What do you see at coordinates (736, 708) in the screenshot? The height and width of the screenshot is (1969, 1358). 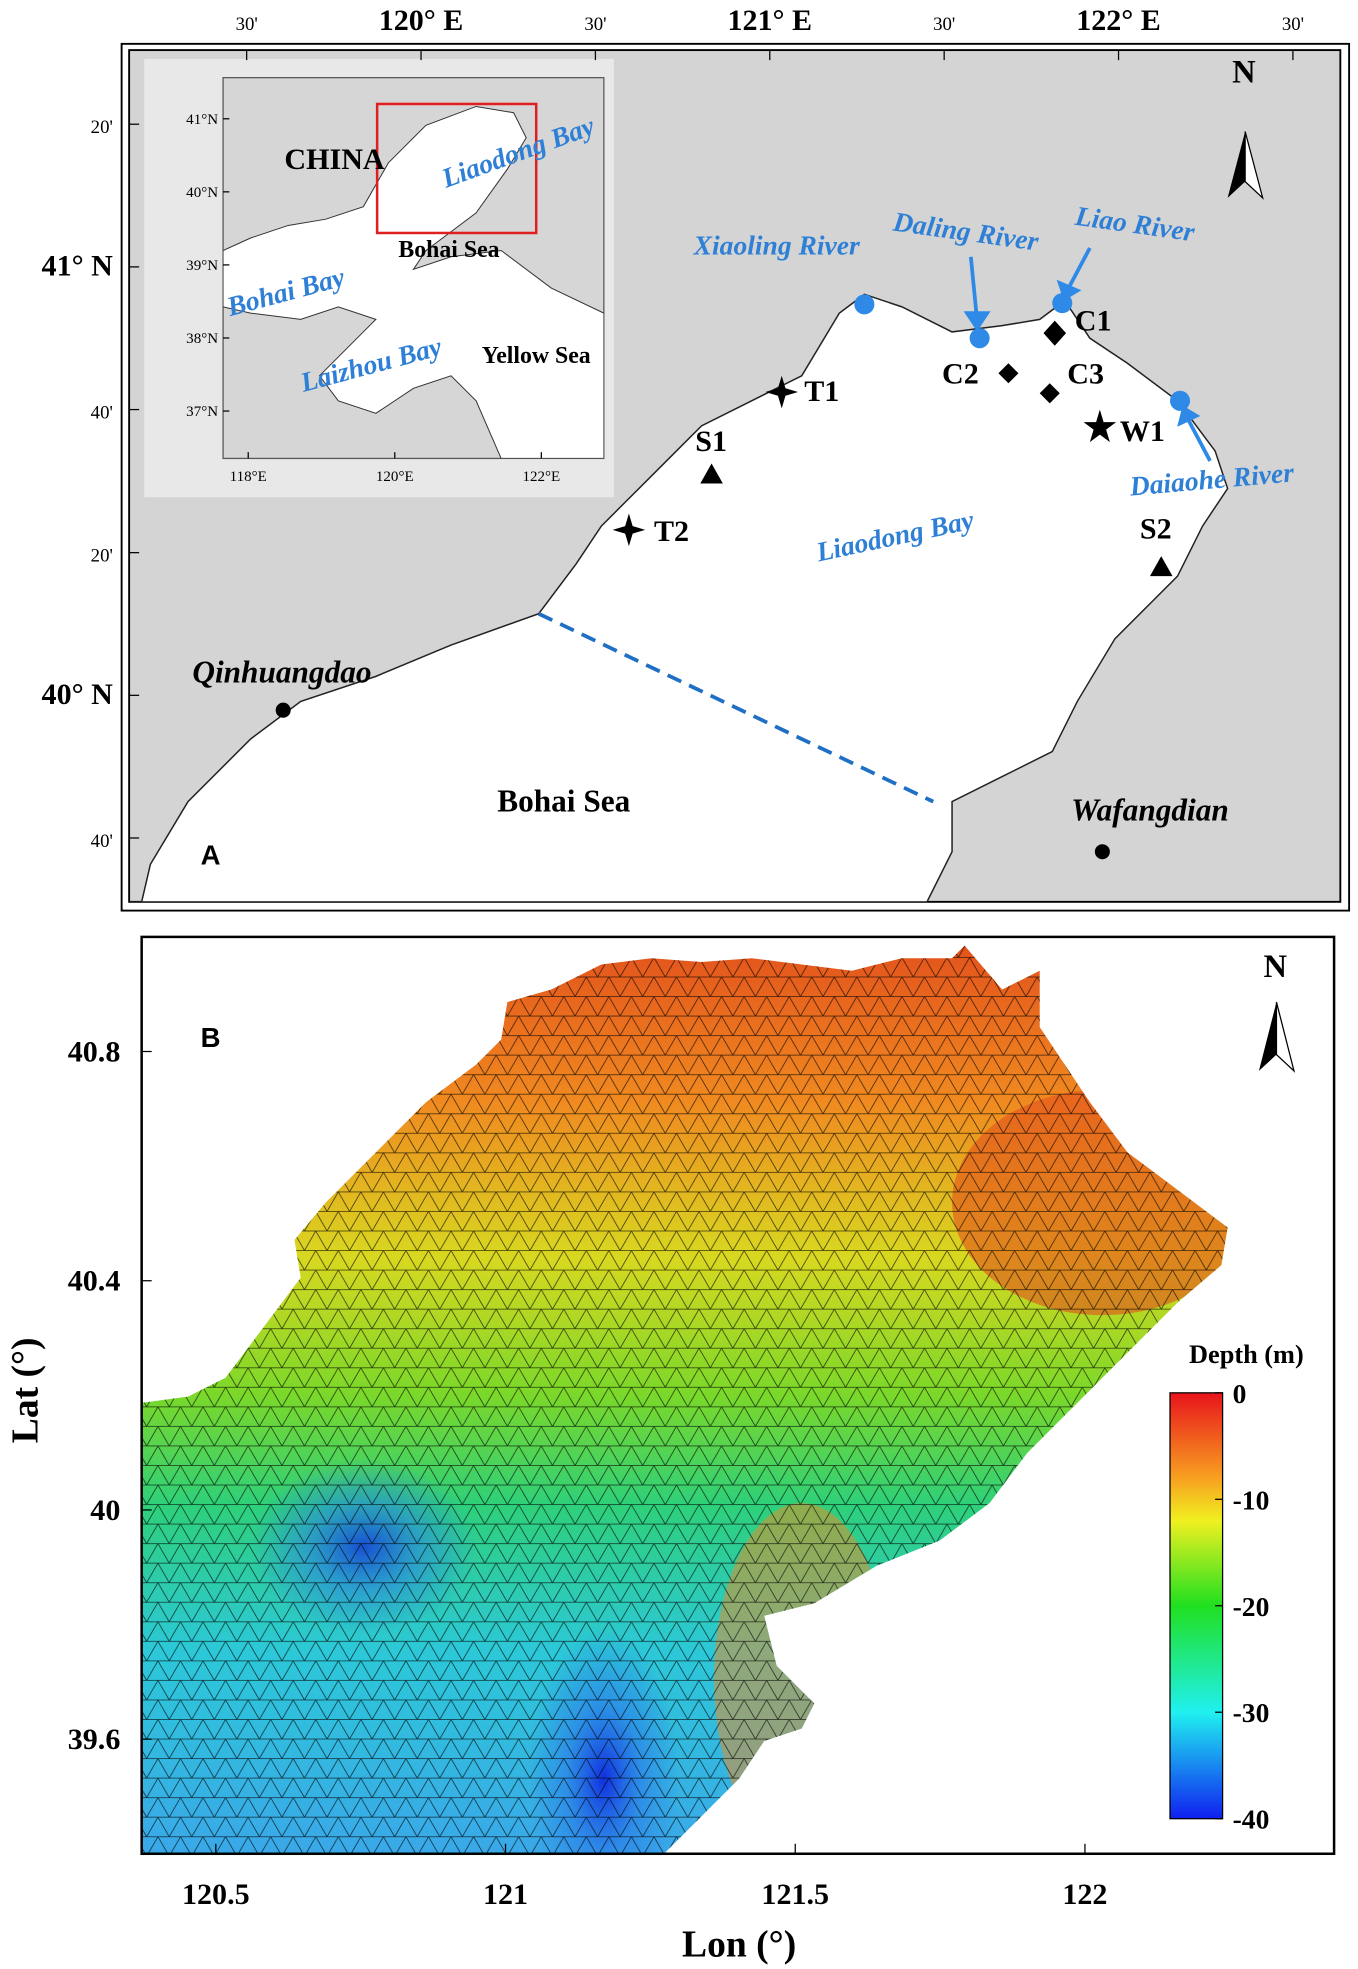 I see `bay-boundary` at bounding box center [736, 708].